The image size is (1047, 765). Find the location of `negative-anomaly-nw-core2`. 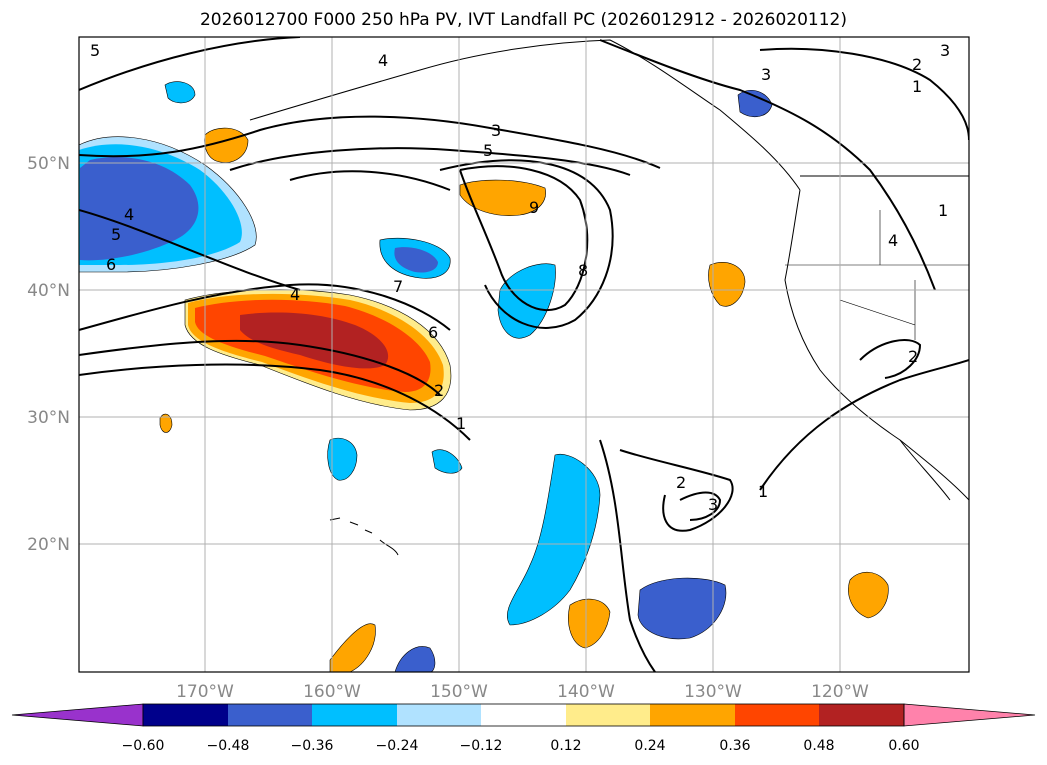

negative-anomaly-nw-core2 is located at coordinates (139, 209).